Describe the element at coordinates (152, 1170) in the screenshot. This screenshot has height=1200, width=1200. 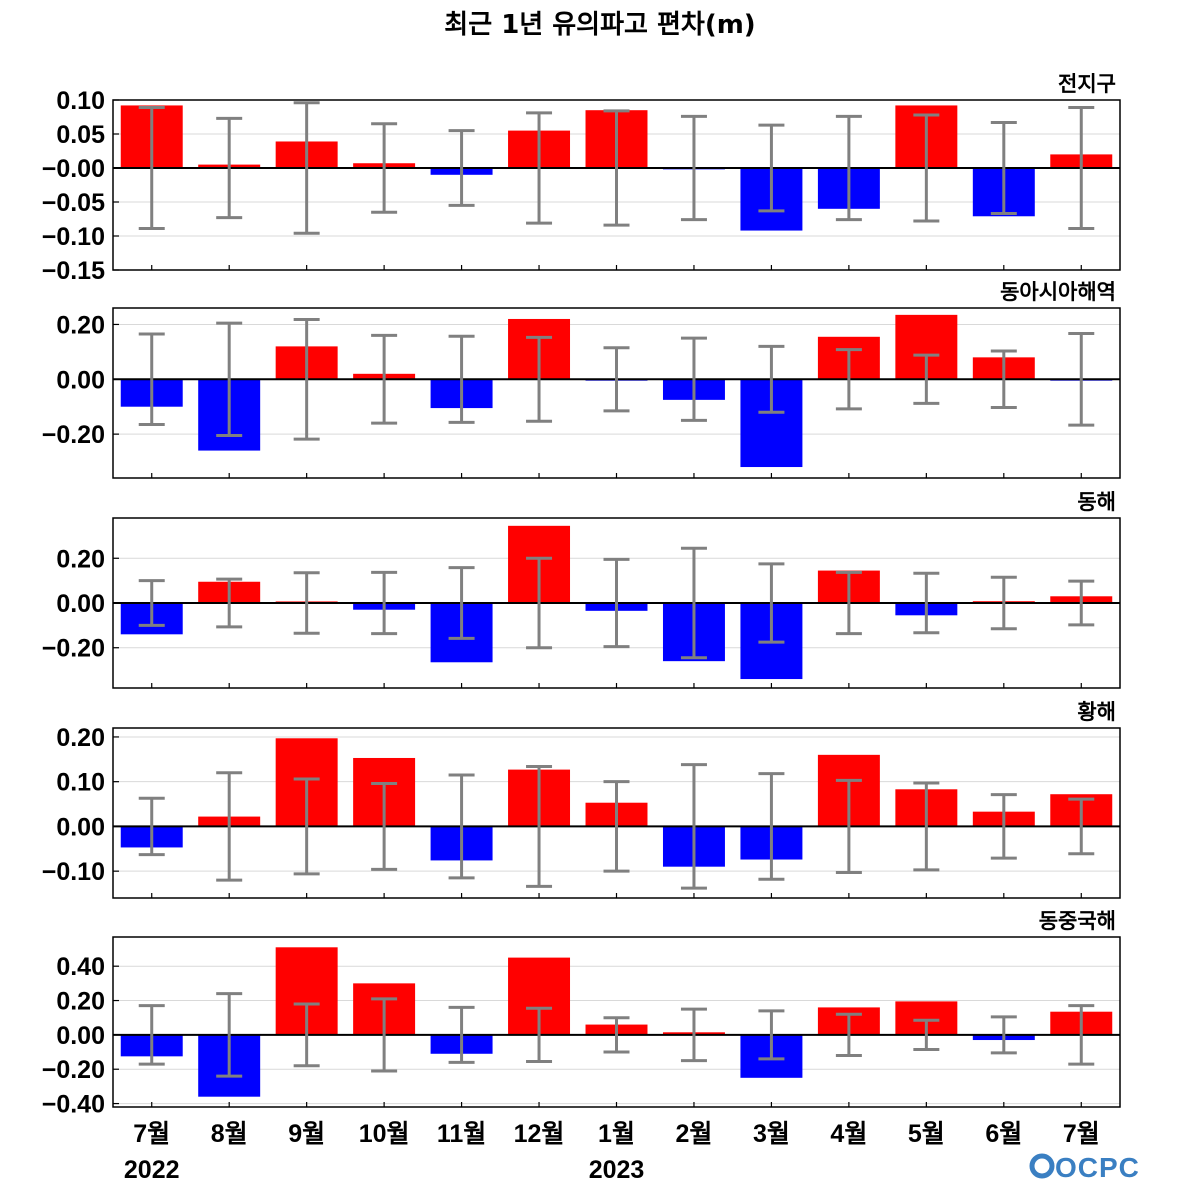
I see `year-label: 2022` at that location.